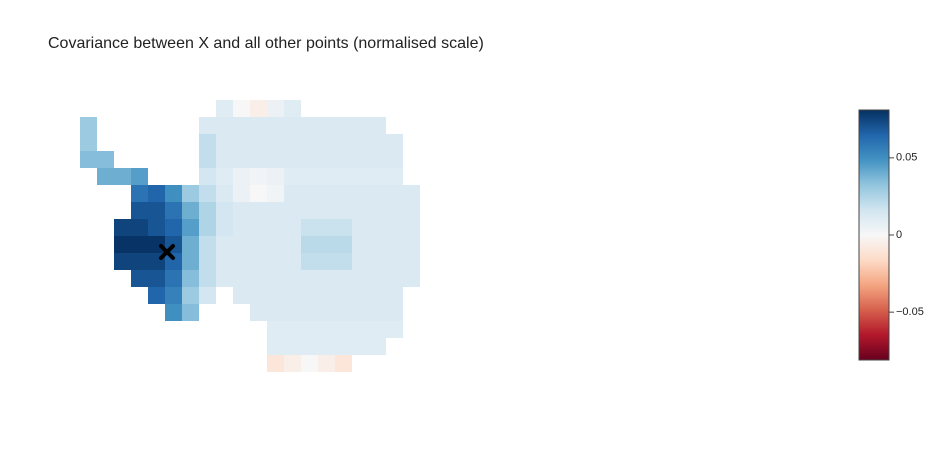  What do you see at coordinates (910, 312) in the screenshot?
I see `colorbar-tick-label: −0.05` at bounding box center [910, 312].